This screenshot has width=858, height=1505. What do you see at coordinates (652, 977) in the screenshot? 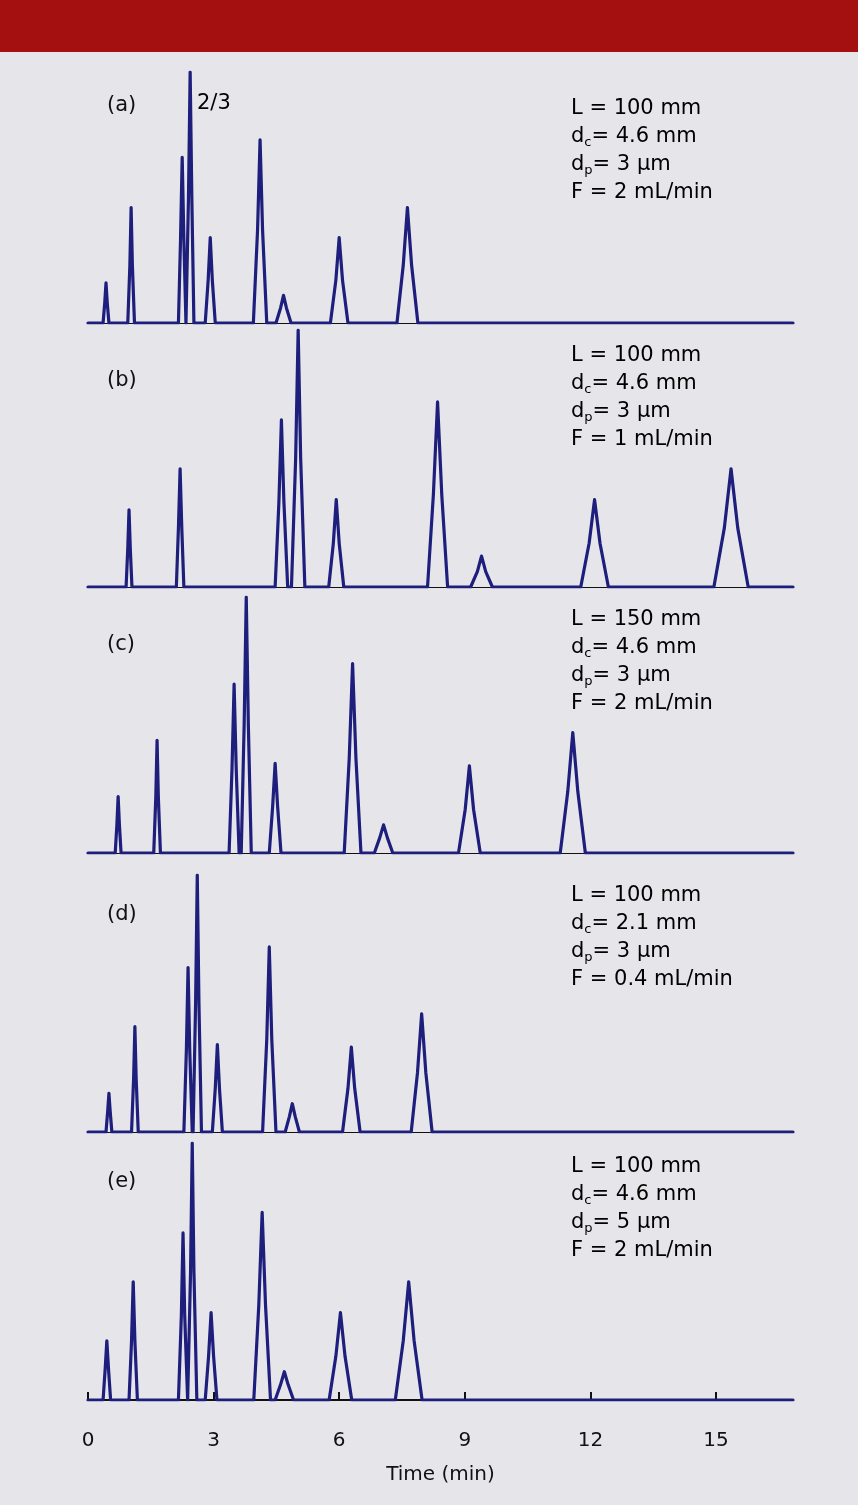
I see `annotation: F = 0.4 mL/min` at bounding box center [652, 977].